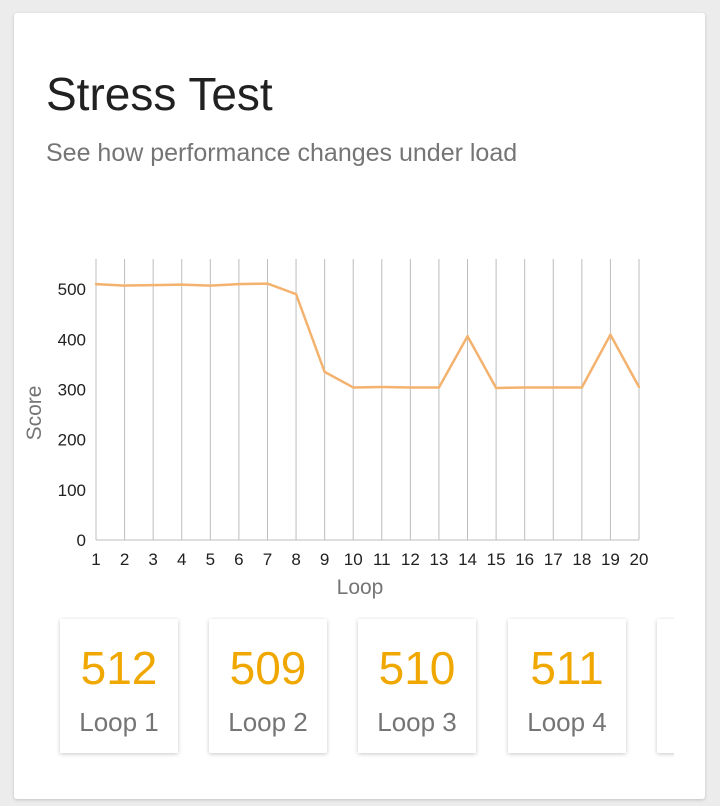 The width and height of the screenshot is (720, 806). I want to click on x-tick-label: 11, so click(382, 559).